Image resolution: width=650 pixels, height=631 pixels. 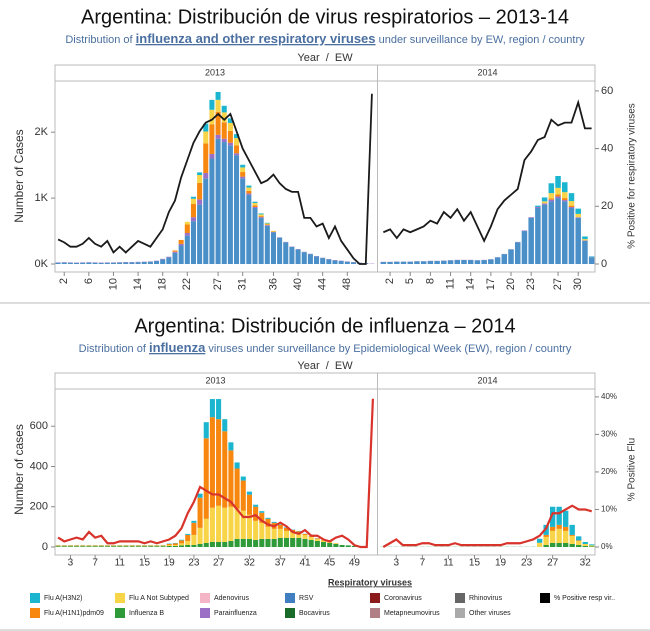 I want to click on x-tick-label: 10, so click(x=113, y=284).